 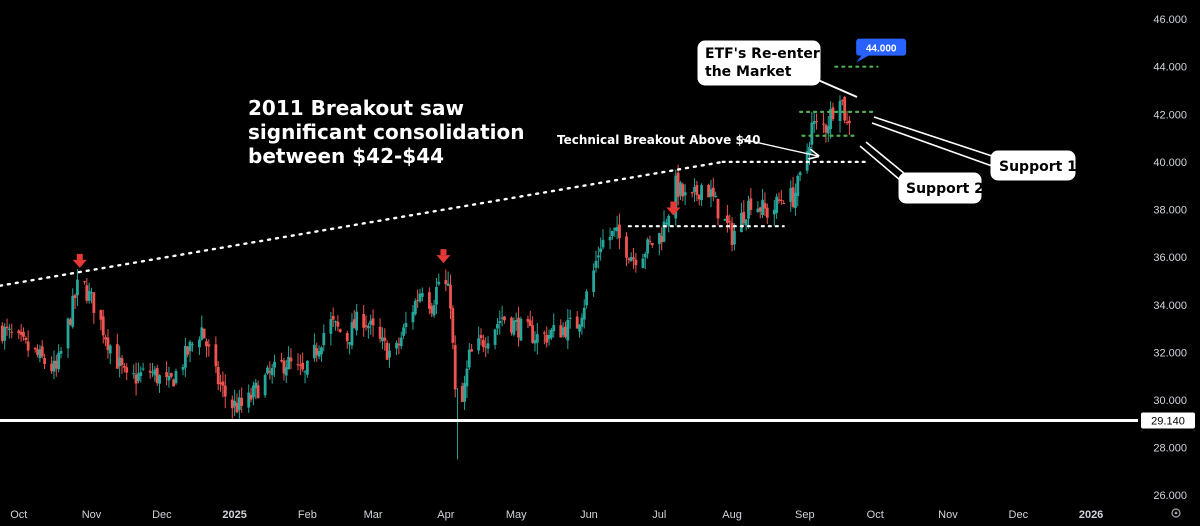 I want to click on support2-label: Support 2, so click(x=945, y=189).